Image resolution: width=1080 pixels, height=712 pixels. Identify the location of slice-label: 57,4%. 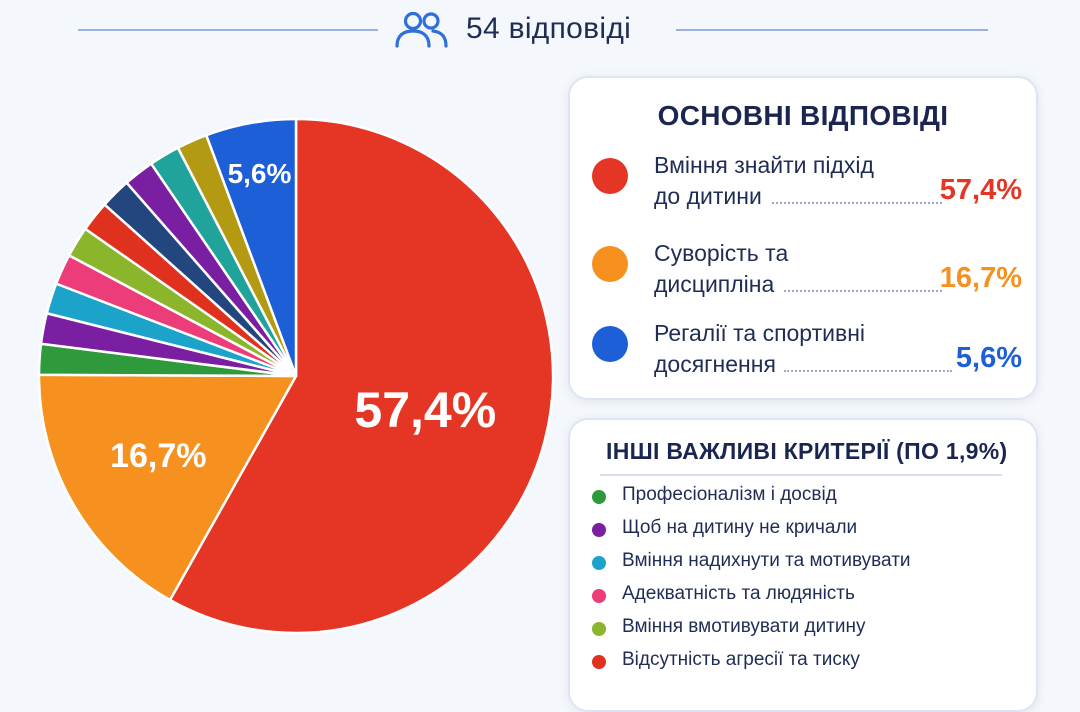
(425, 410).